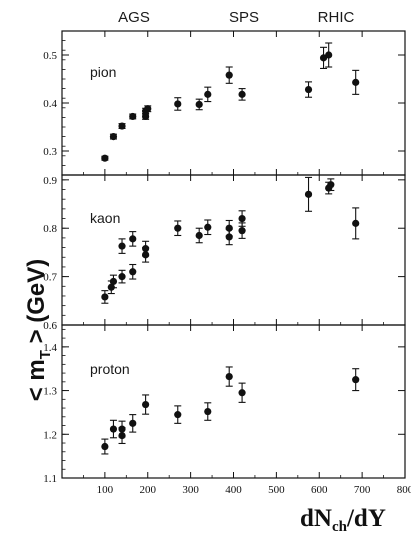 Image resolution: width=411 pixels, height=534 pixels. I want to click on panel-pion-ytick-label: 0.5, so click(50, 56).